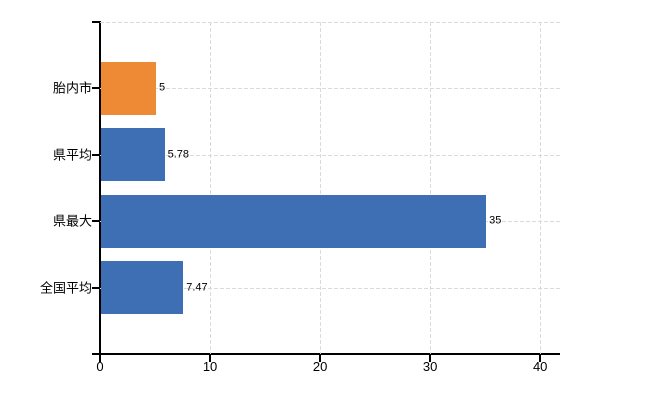  I want to click on y-axis-top-tick, so click(96, 22).